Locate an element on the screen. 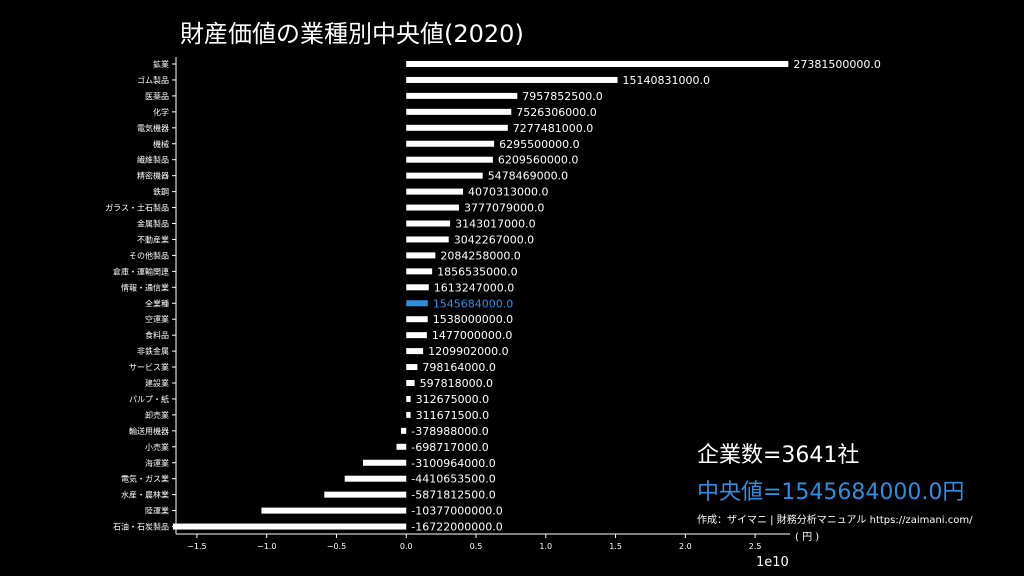 This screenshot has width=1024, height=576. category-label-27: 水産・農林業 is located at coordinates (145, 495).